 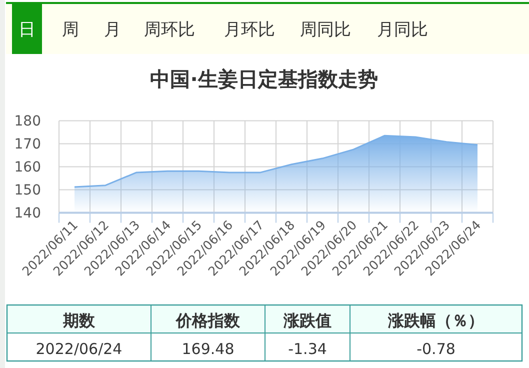 I want to click on text: 期数, so click(x=79, y=320).